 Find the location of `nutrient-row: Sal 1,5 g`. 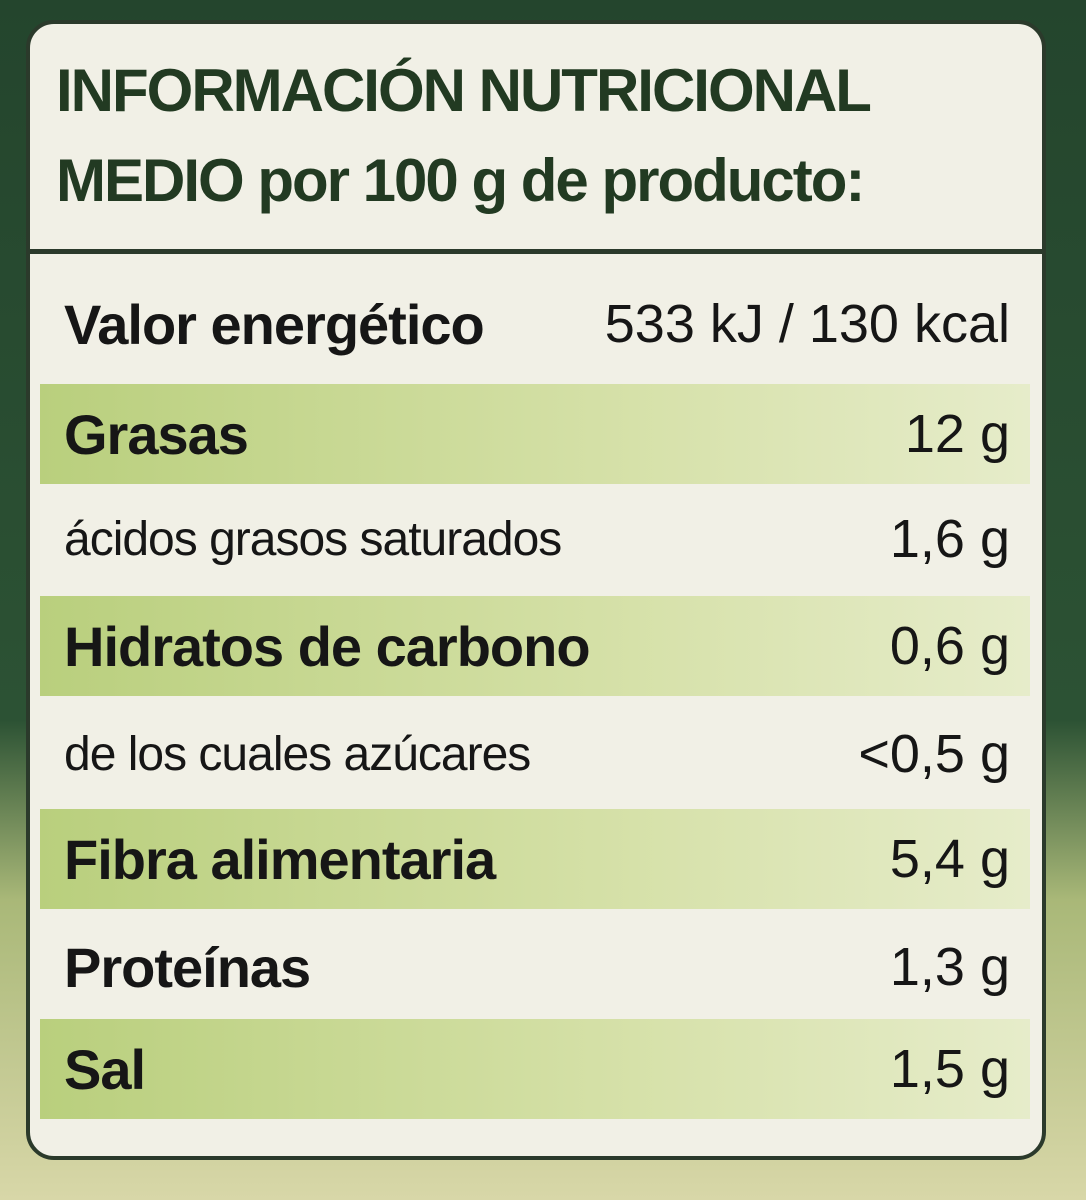

nutrient-row: Sal 1,5 g is located at coordinates (535, 1069).